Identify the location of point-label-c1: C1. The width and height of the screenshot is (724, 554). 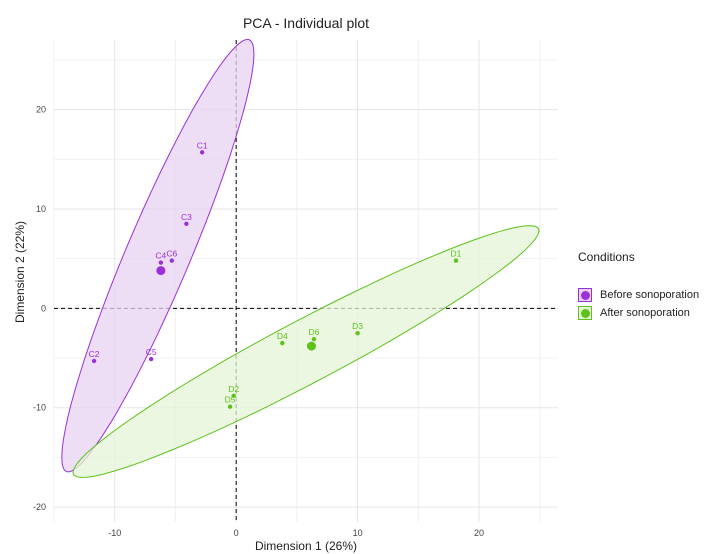
(202, 145).